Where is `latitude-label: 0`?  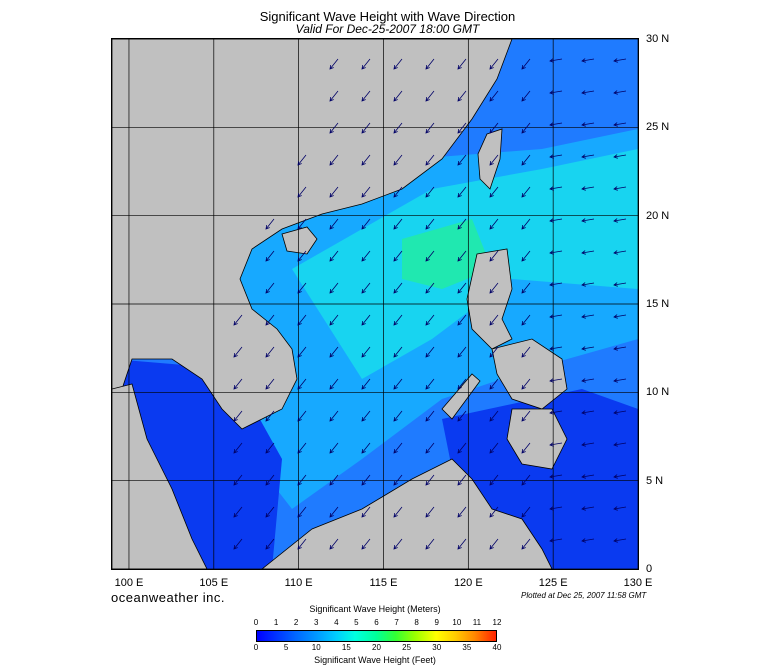 latitude-label: 0 is located at coordinates (649, 569).